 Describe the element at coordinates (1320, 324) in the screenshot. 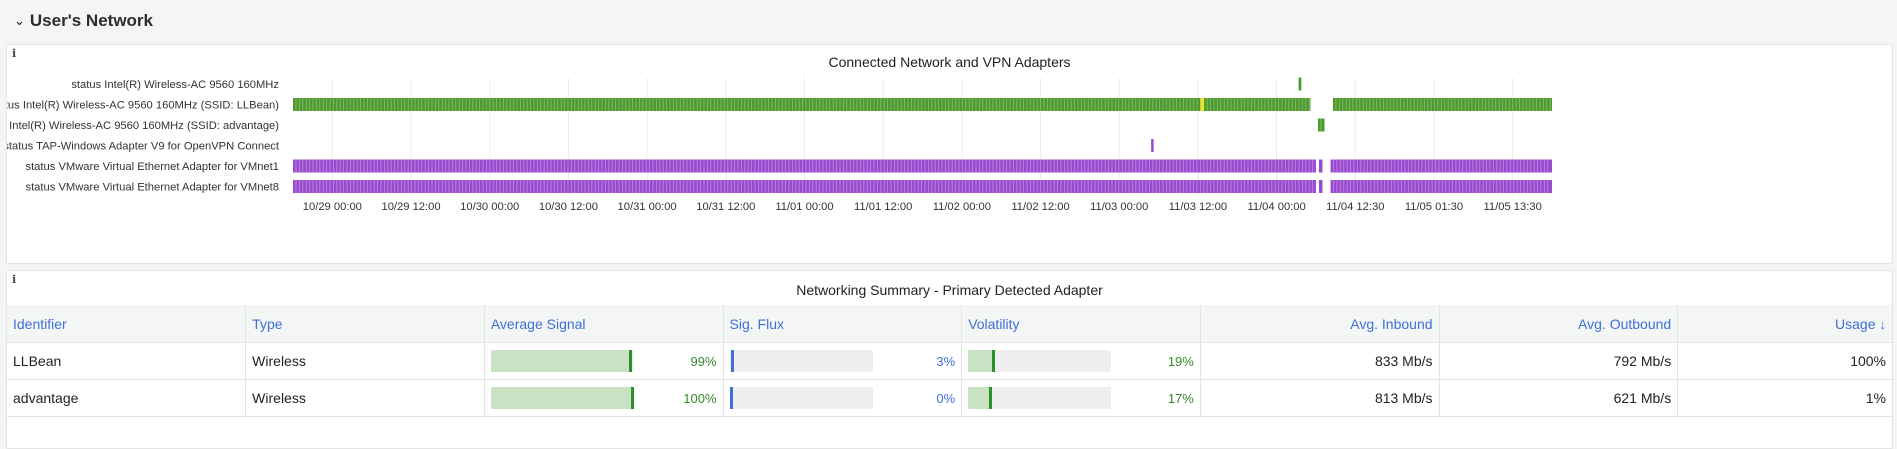

I see `column-header: Avg. Inbound` at that location.